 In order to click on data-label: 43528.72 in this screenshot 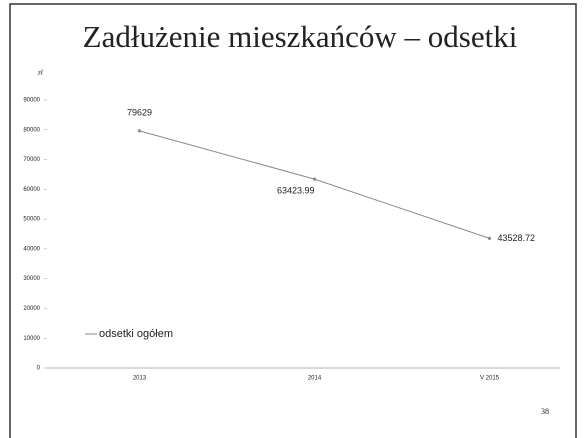, I will do `click(517, 238)`.